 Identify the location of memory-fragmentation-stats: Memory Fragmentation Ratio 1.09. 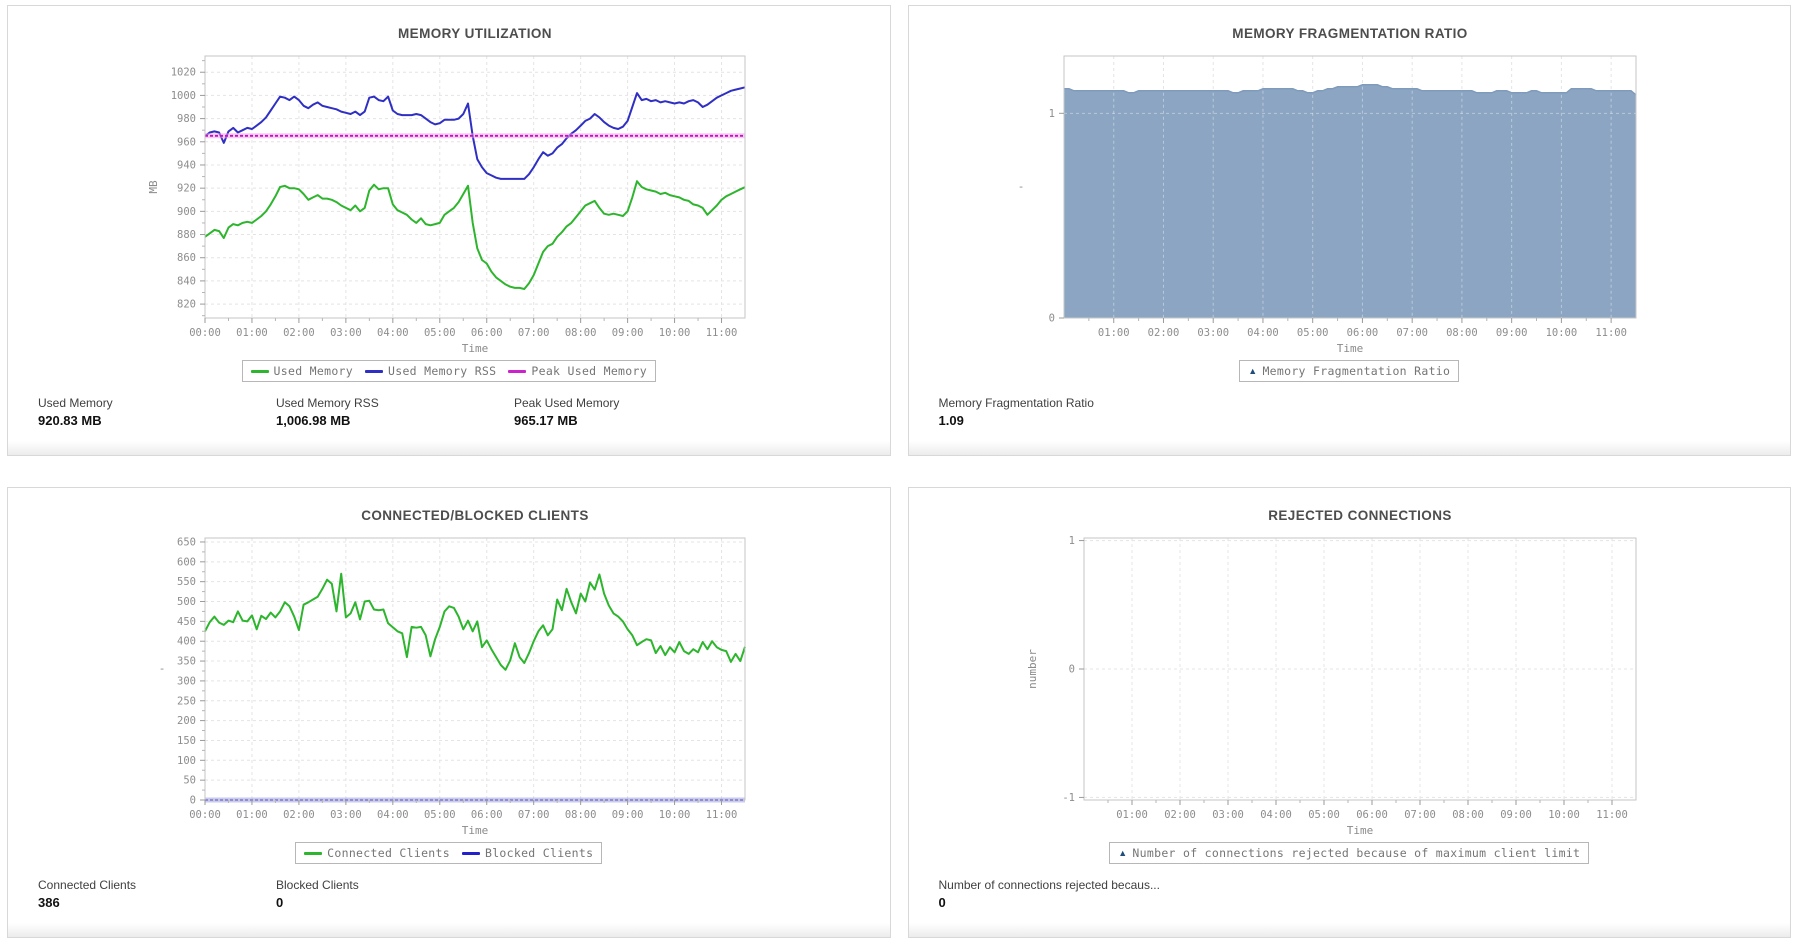
(1350, 412).